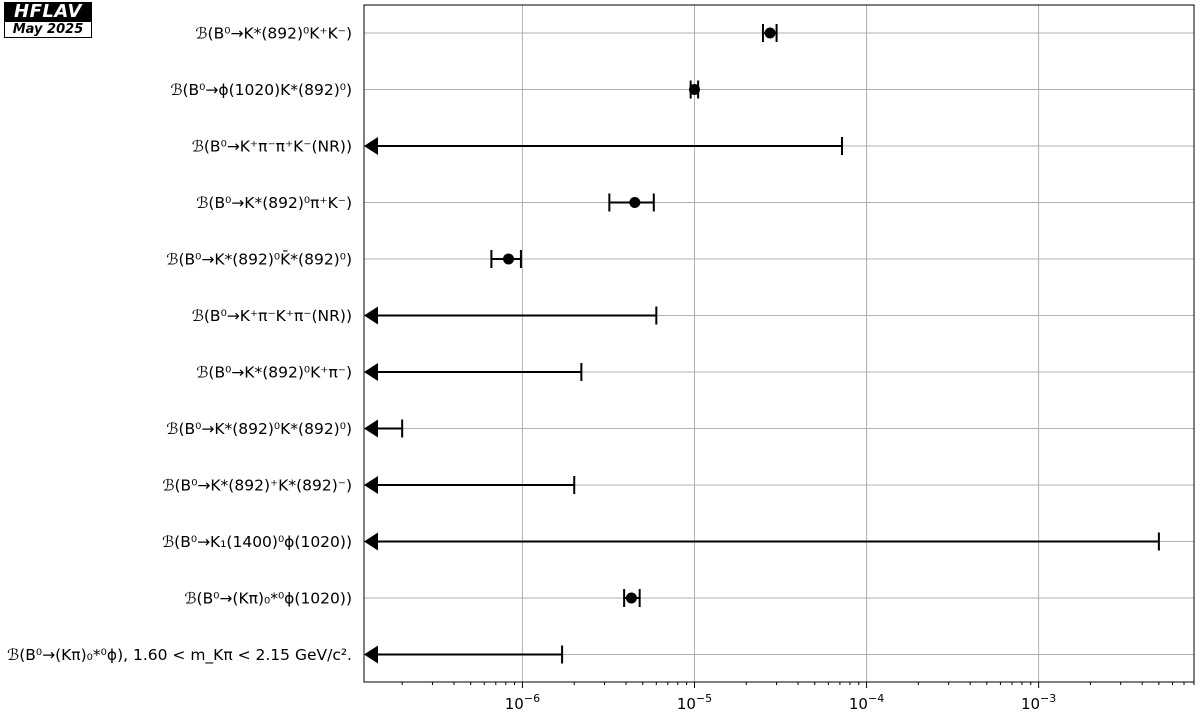 This screenshot has height=724, width=1200. What do you see at coordinates (268, 599) in the screenshot?
I see `y-label-10: ℬ(B⁰→(Kπ)₀*⁰ϕ(1020))` at bounding box center [268, 599].